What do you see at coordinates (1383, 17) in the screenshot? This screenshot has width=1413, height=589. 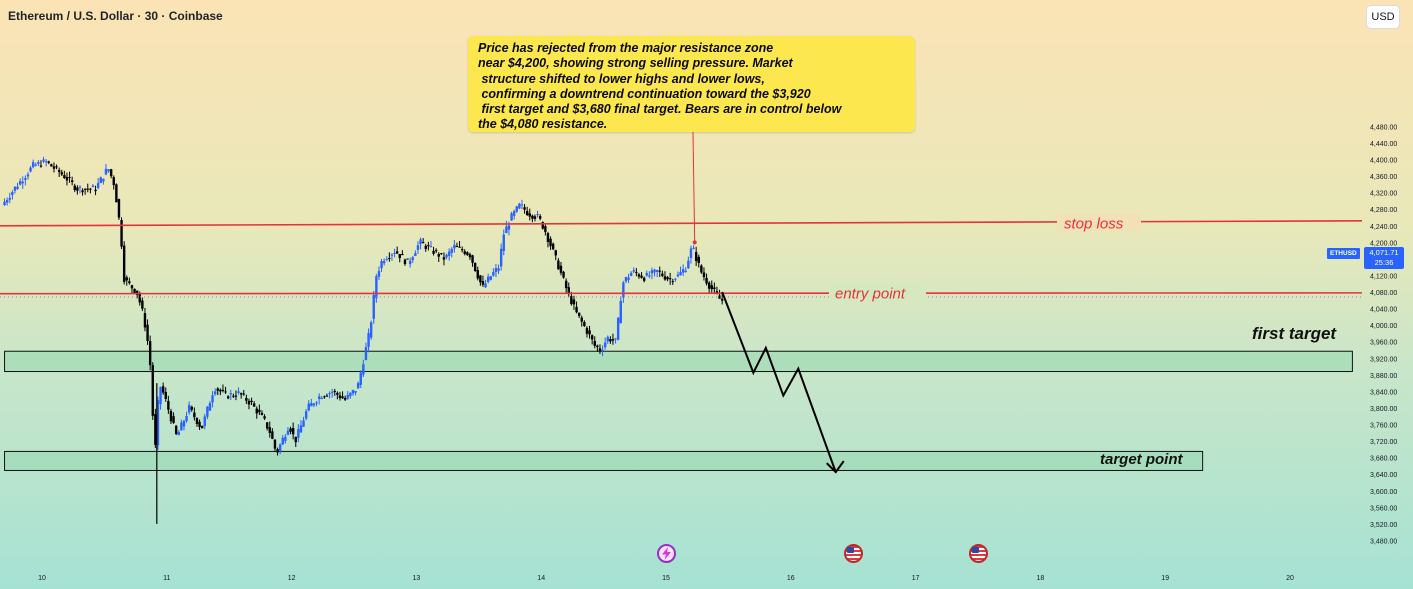 I see `currency-button: USD` at bounding box center [1383, 17].